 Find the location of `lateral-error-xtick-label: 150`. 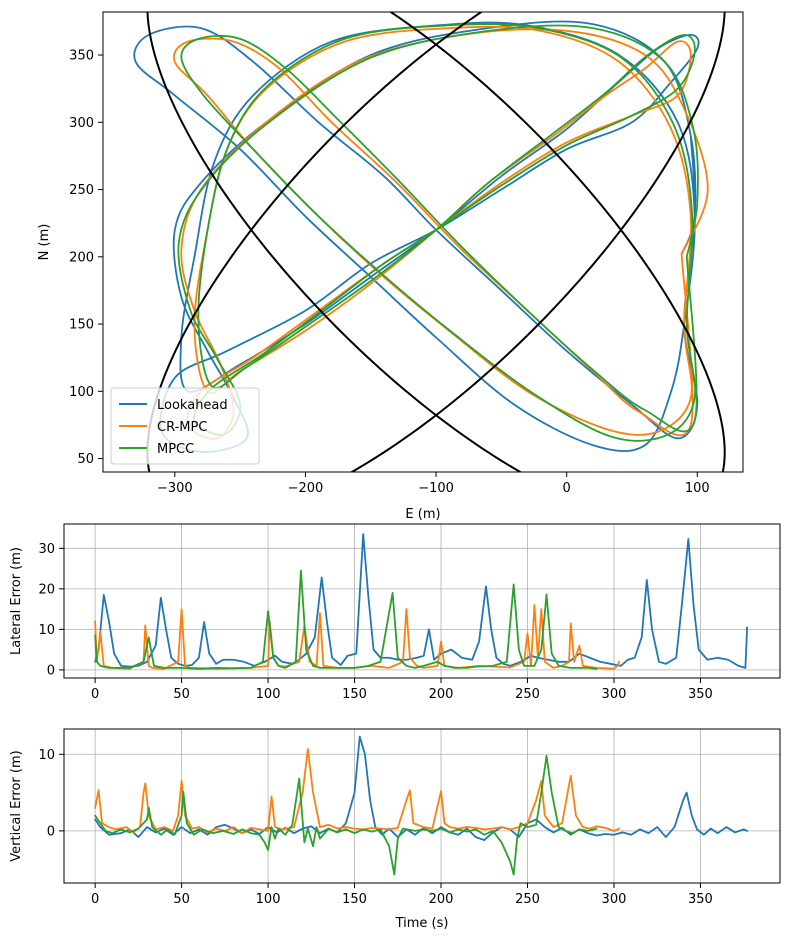

lateral-error-xtick-label: 150 is located at coordinates (354, 694).